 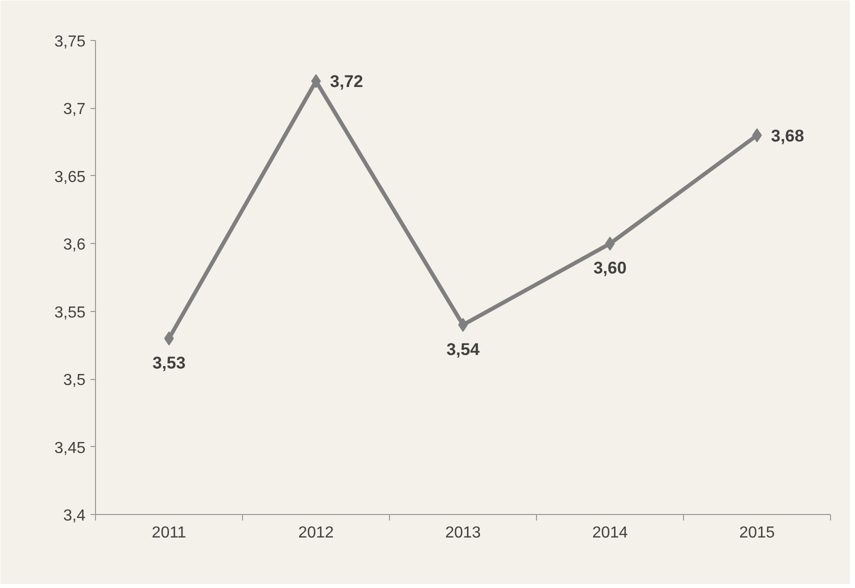 I want to click on data-label: 3,72, so click(x=347, y=82).